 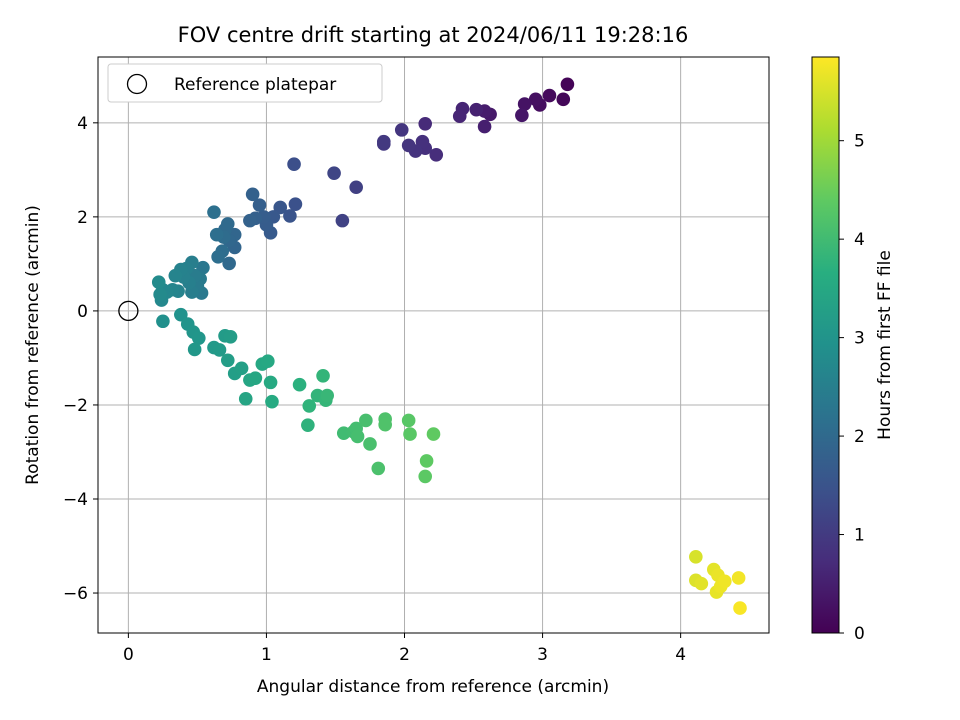 I want to click on colorbar-tick-label: 5, so click(x=859, y=142).